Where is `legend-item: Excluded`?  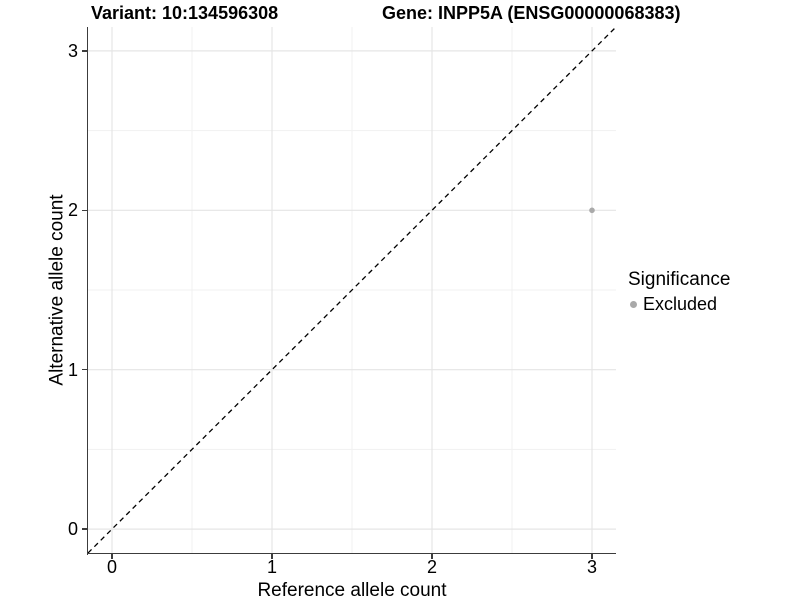
legend-item: Excluded is located at coordinates (679, 304).